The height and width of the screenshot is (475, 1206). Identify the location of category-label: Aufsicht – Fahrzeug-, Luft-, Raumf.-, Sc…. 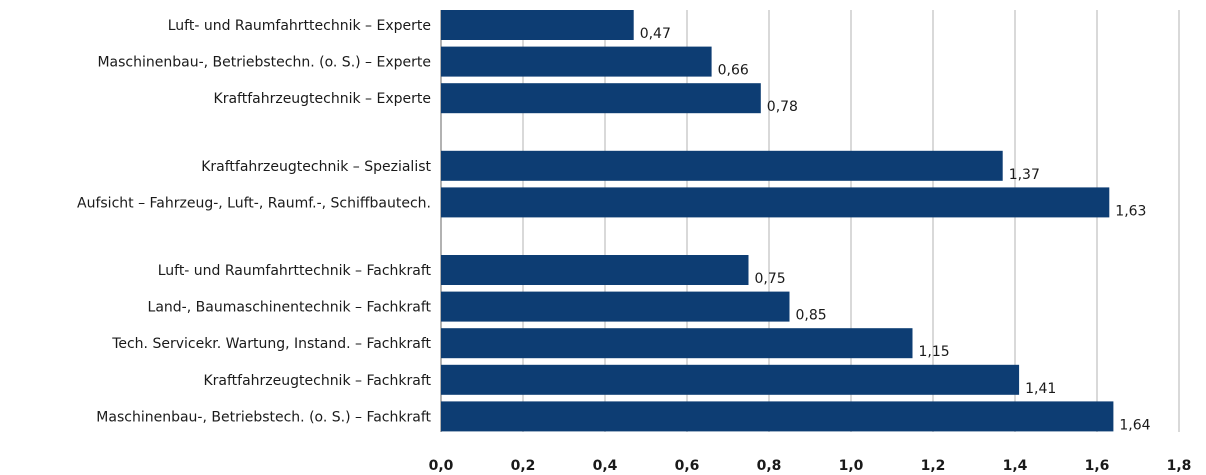
(254, 203).